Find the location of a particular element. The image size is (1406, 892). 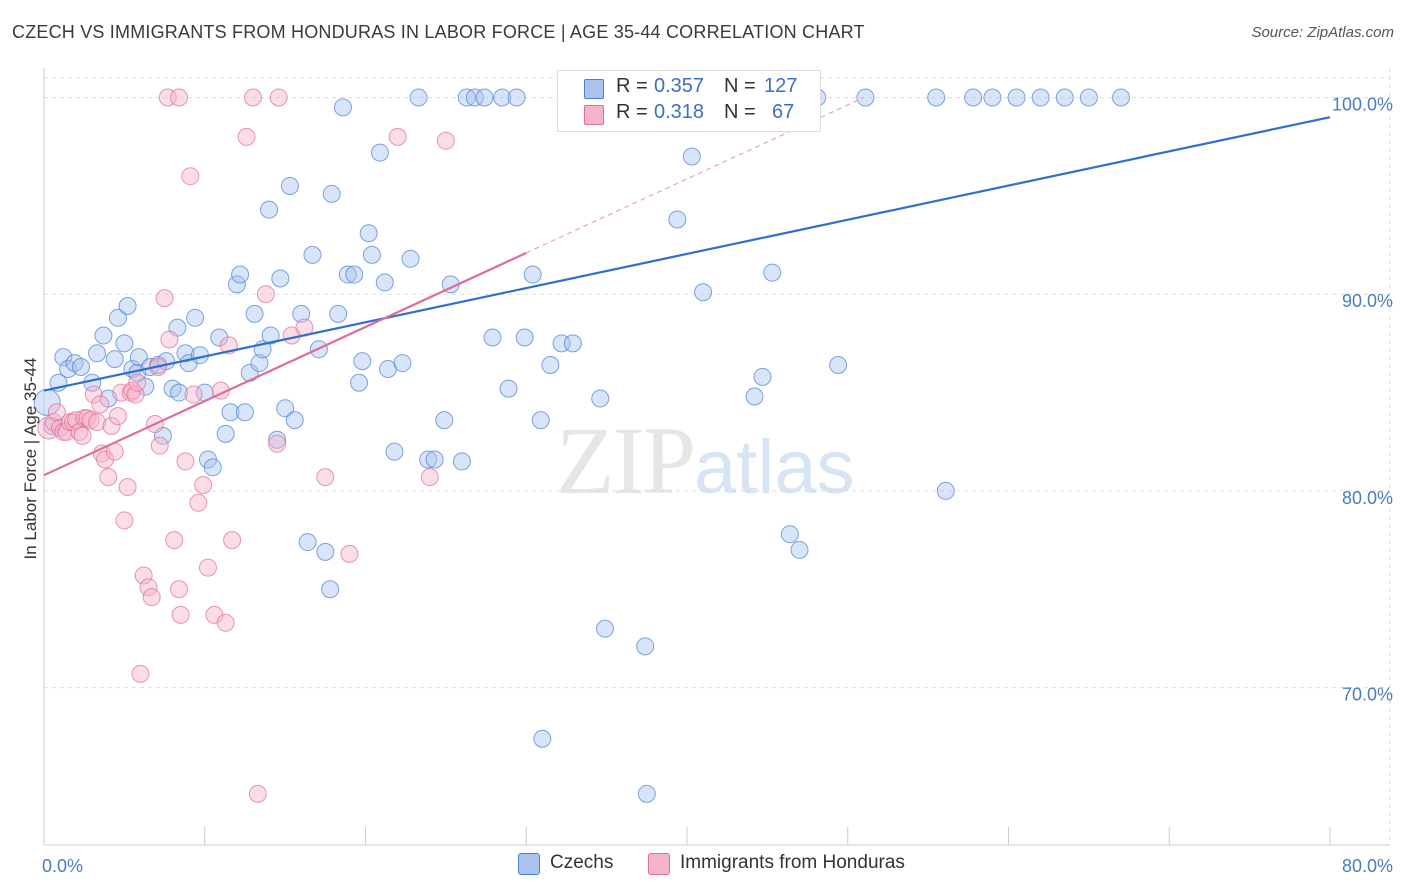

x-tick-label-0: 0.0% is located at coordinates (62, 866).